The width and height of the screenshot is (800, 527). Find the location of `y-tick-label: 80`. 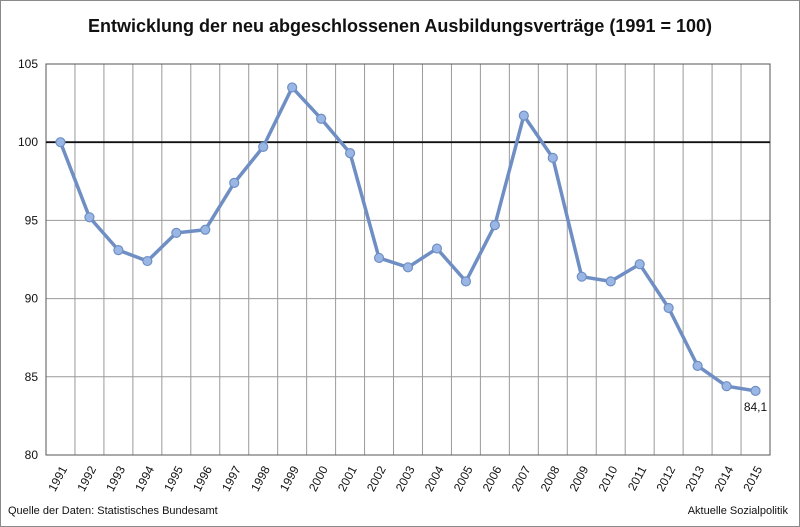

y-tick-label: 80 is located at coordinates (32, 455).